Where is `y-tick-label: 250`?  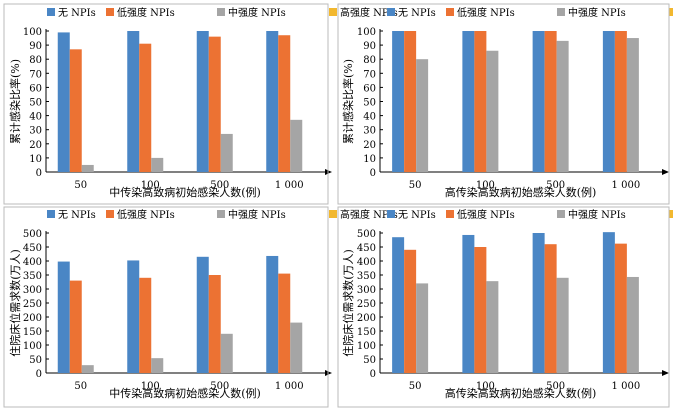 y-tick-label: 250 is located at coordinates (366, 304).